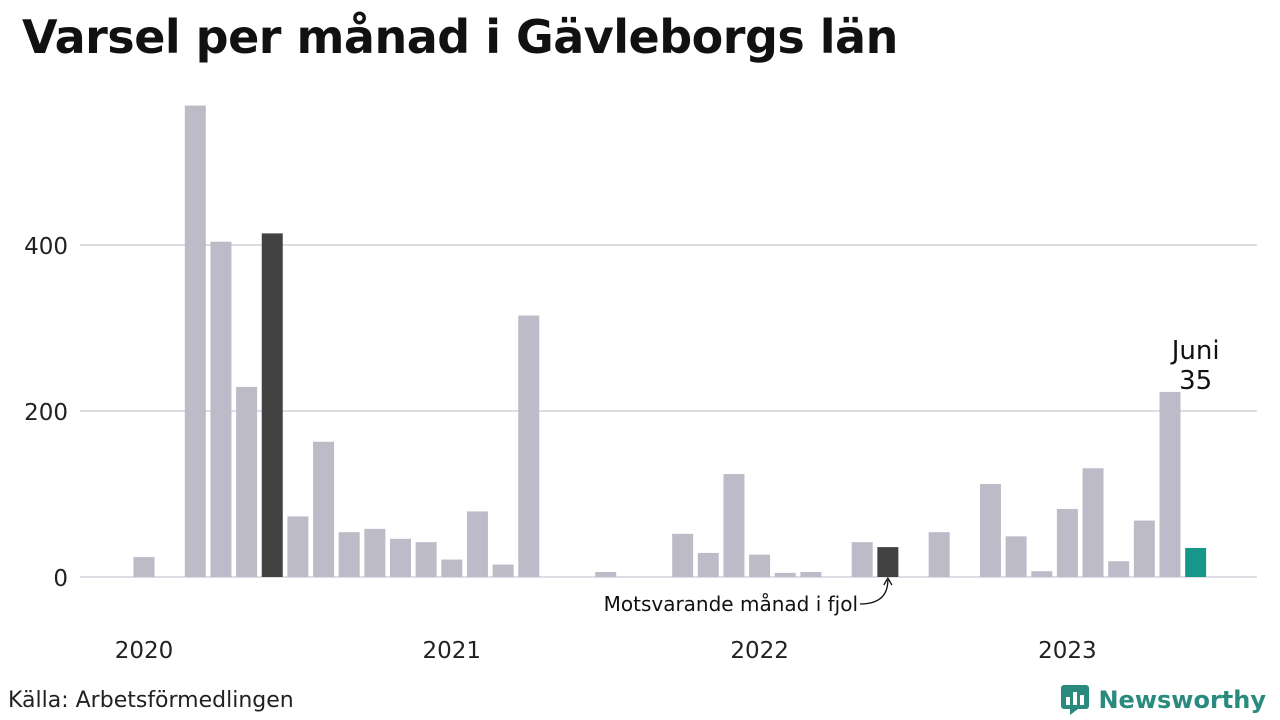 This screenshot has width=1280, height=720. What do you see at coordinates (460, 37) in the screenshot?
I see `chart-title: Varsel per månad i Gävleborgs län` at bounding box center [460, 37].